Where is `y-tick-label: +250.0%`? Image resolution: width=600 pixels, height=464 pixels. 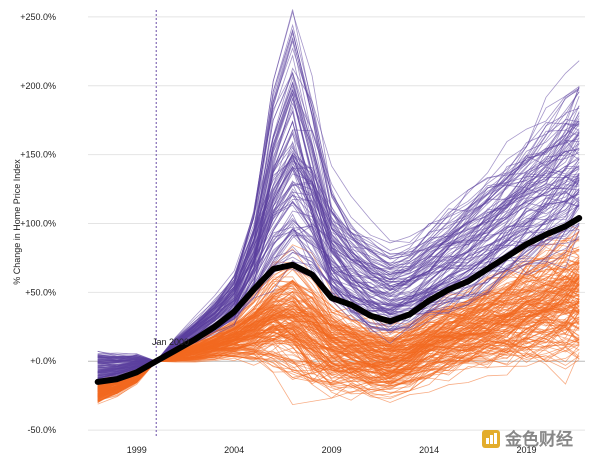
y-tick-label: +250.0% is located at coordinates (38, 17).